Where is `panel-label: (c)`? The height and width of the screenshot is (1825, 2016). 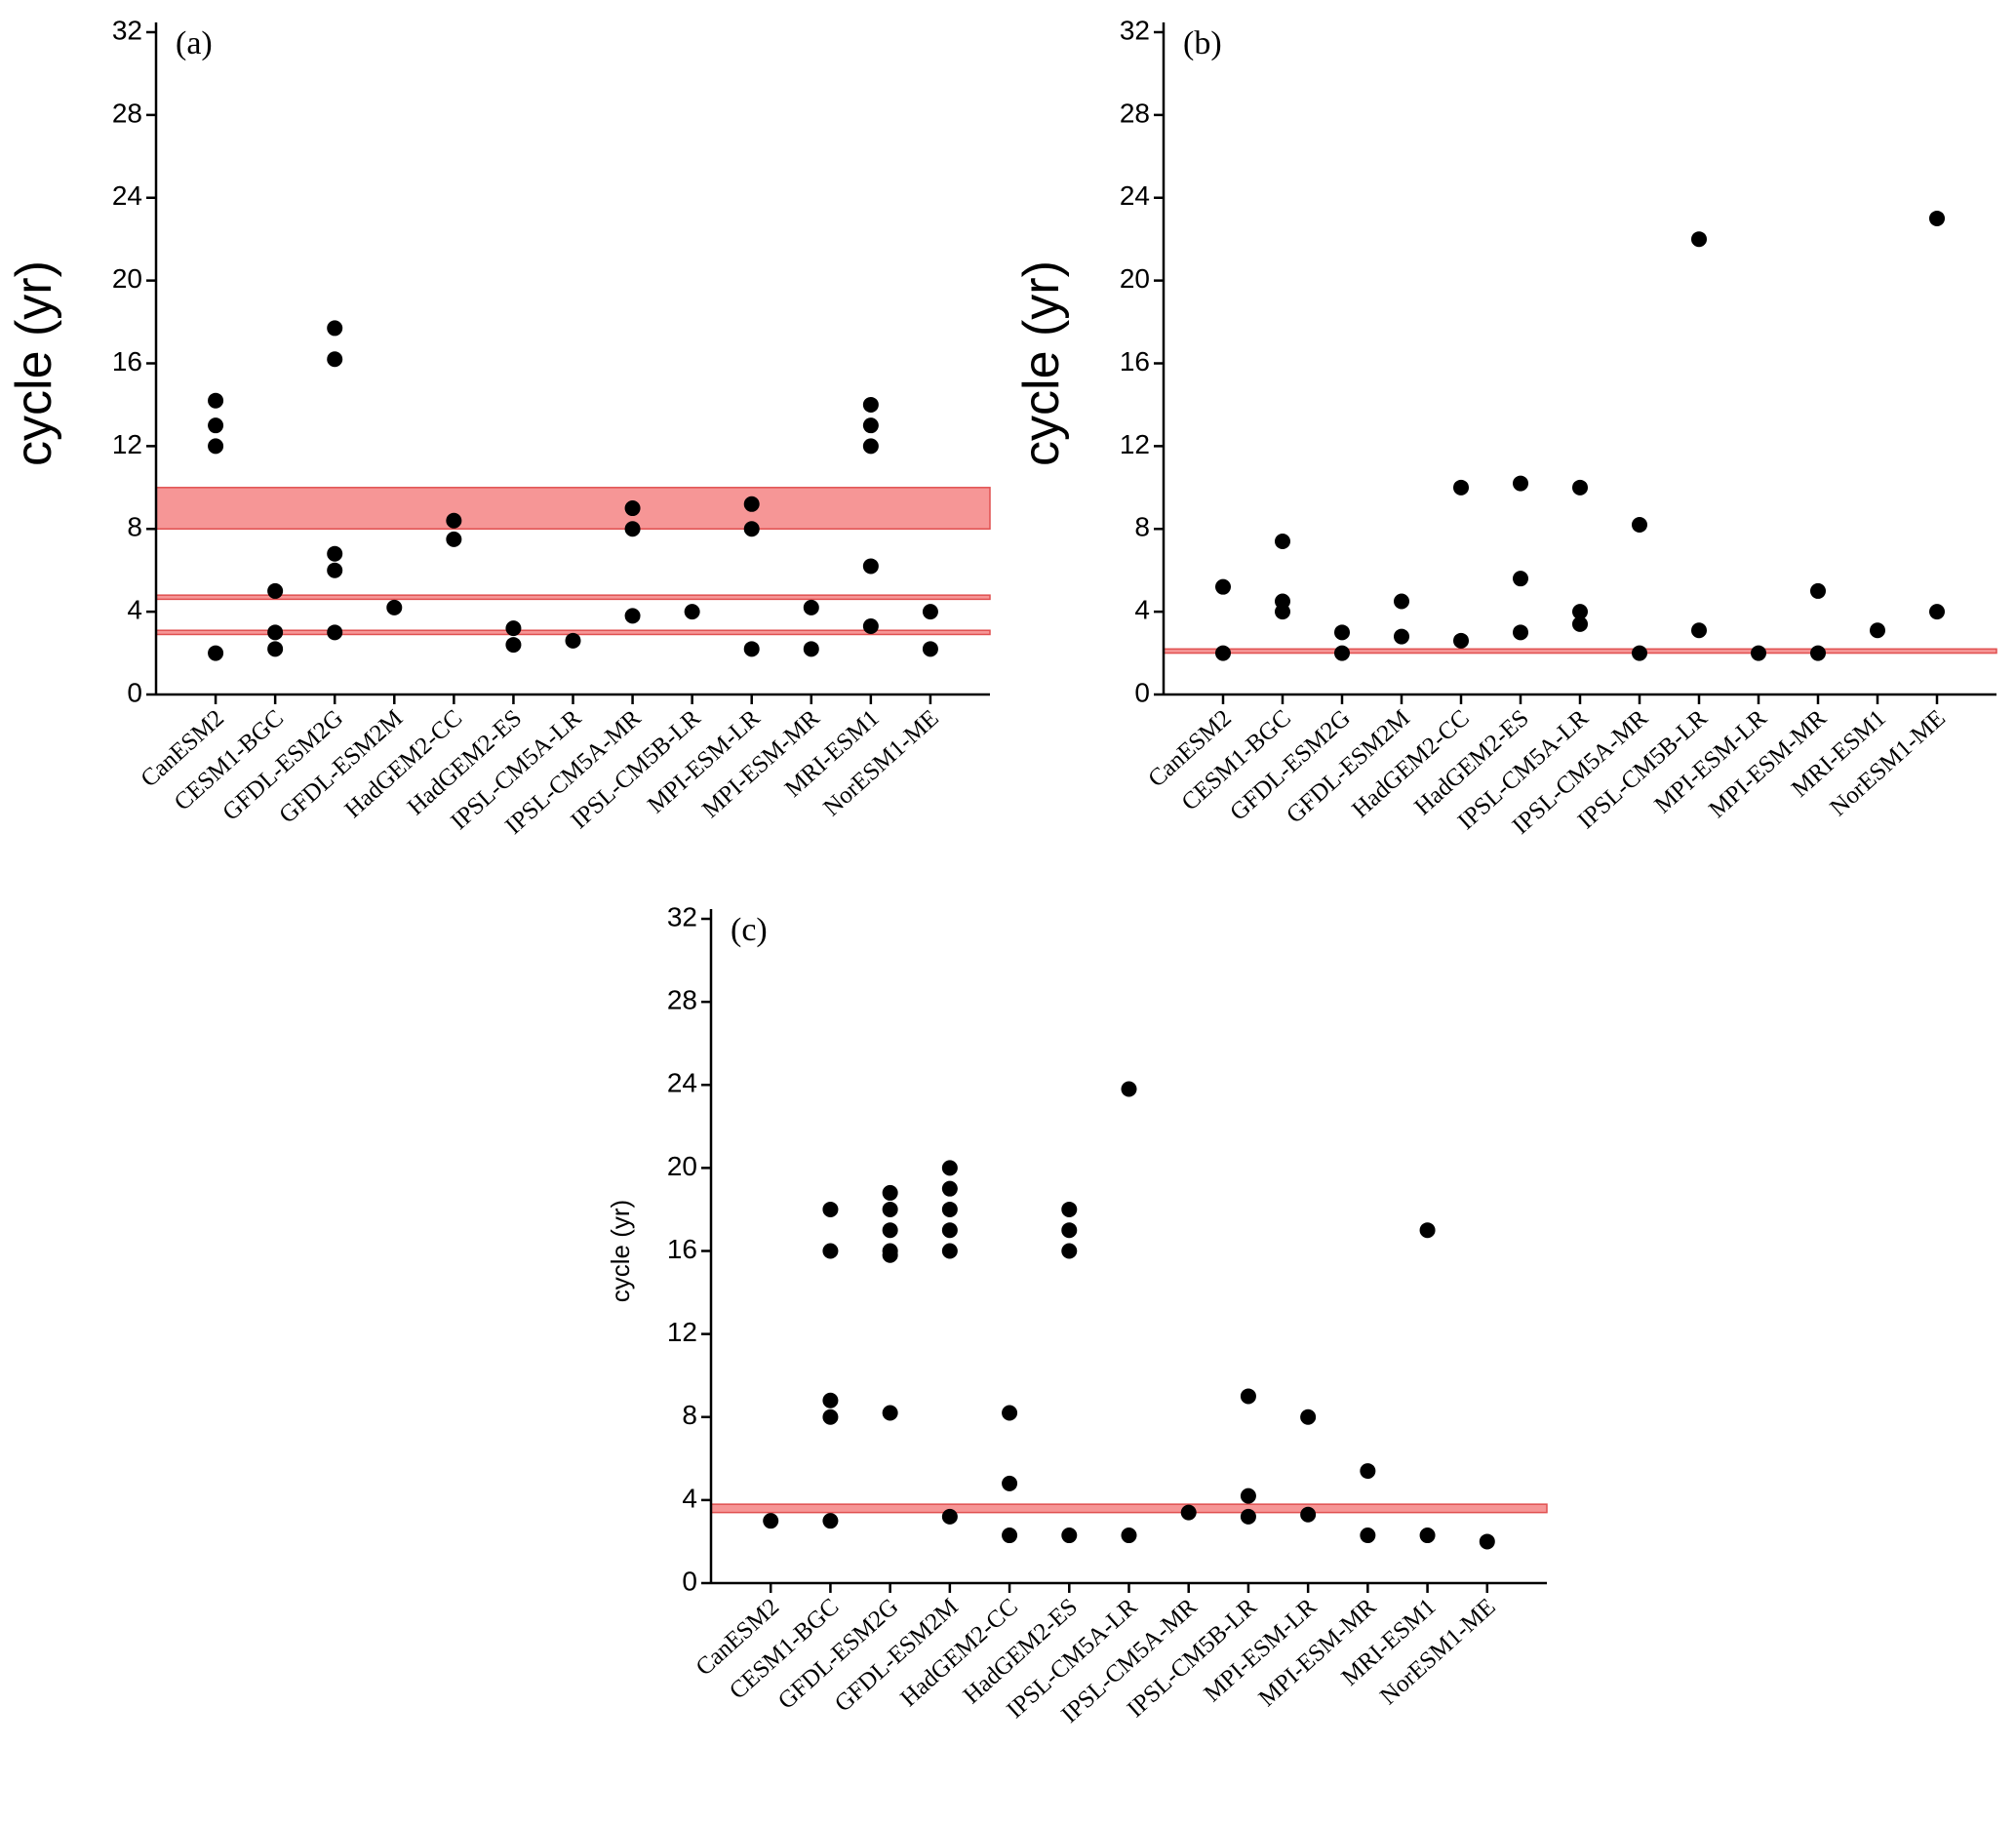
panel-label: (c) is located at coordinates (749, 930).